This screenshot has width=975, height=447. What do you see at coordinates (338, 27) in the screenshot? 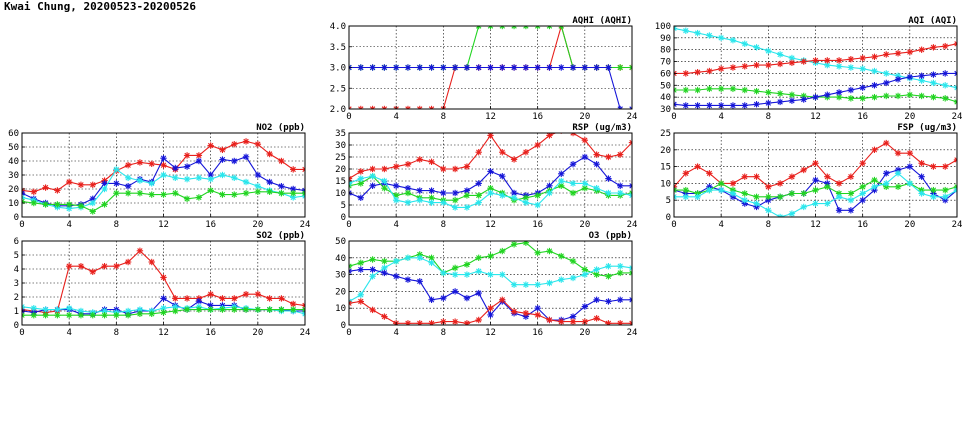
I see `y-tick-label: 4.0` at bounding box center [338, 27].